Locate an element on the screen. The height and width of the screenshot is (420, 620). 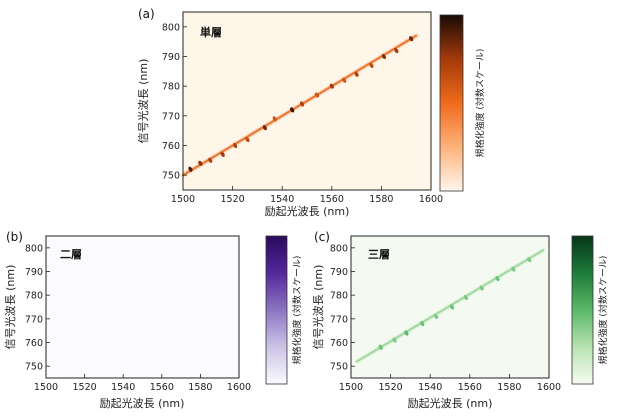
panel-b-frame is located at coordinates (142, 307).